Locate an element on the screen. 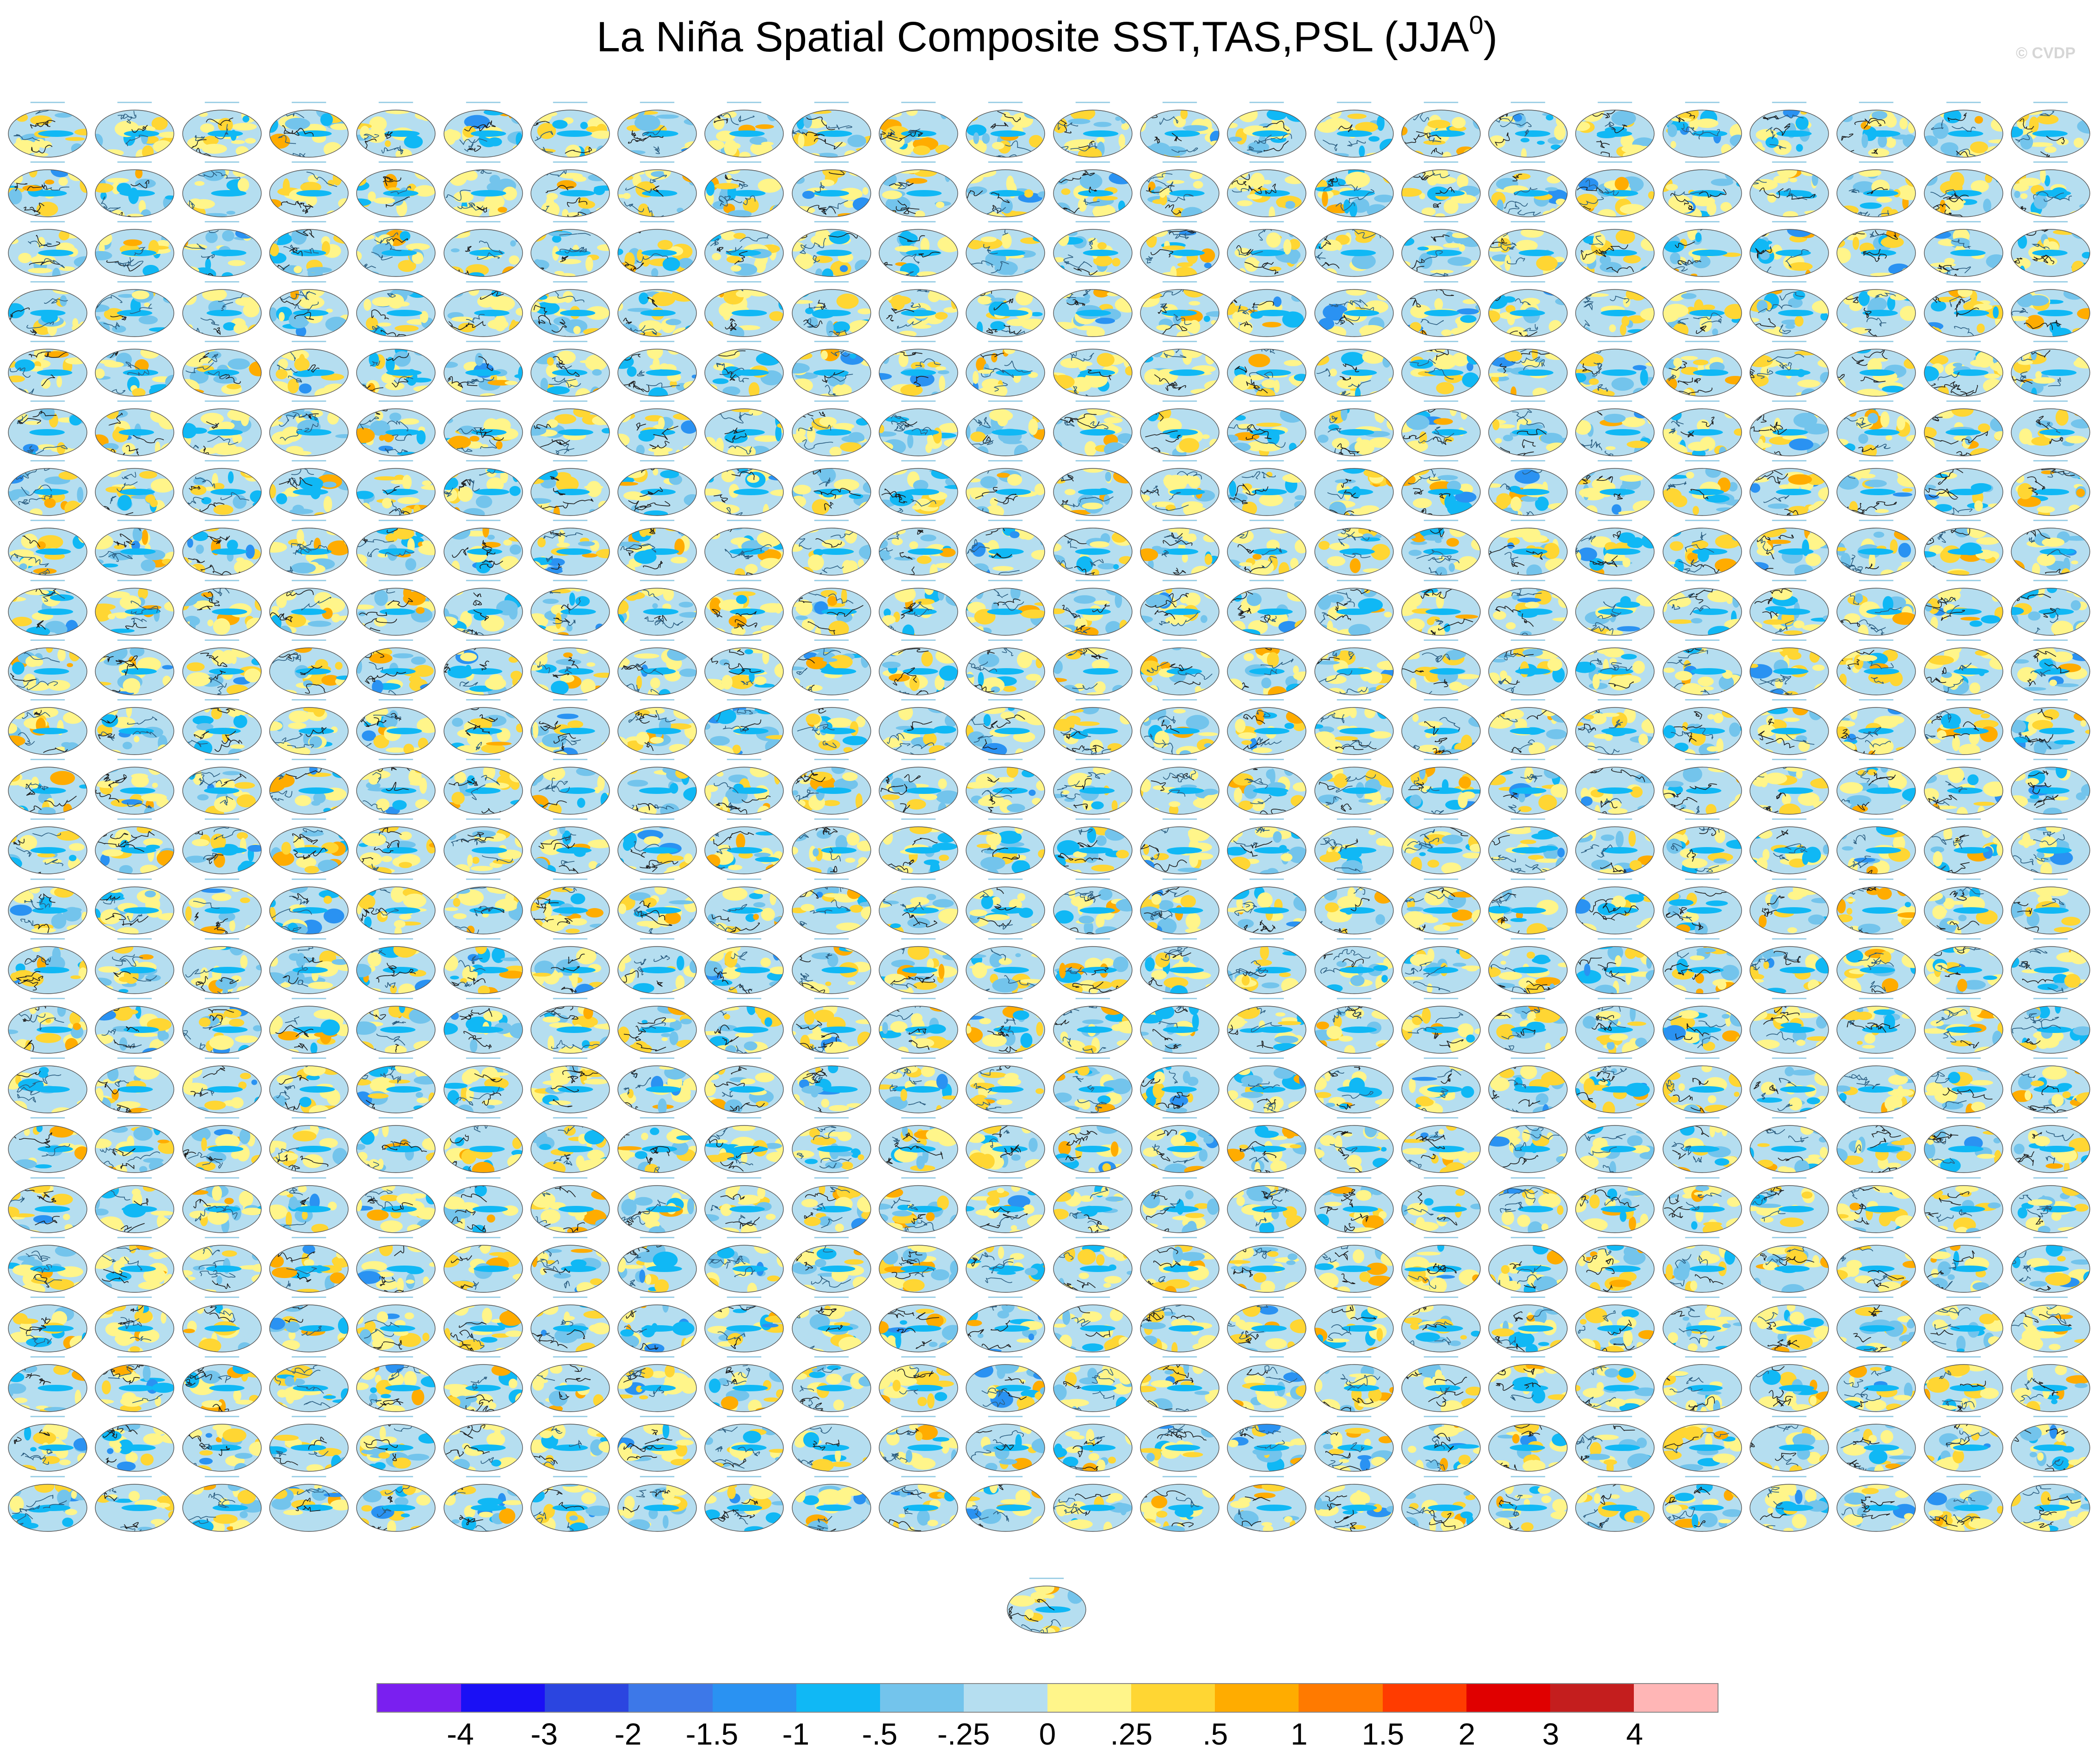  colorbar-label: -3 is located at coordinates (544, 1734).